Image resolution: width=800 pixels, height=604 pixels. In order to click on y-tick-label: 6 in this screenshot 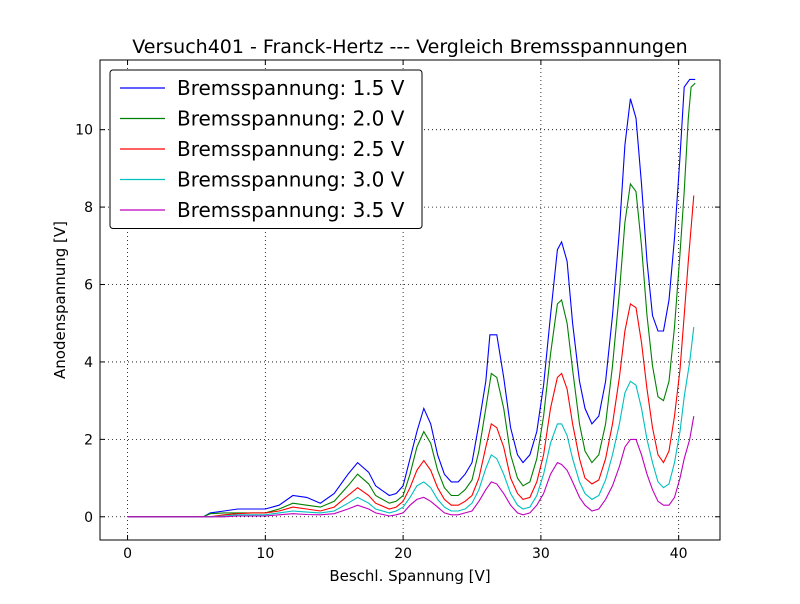, I will do `click(88, 286)`.